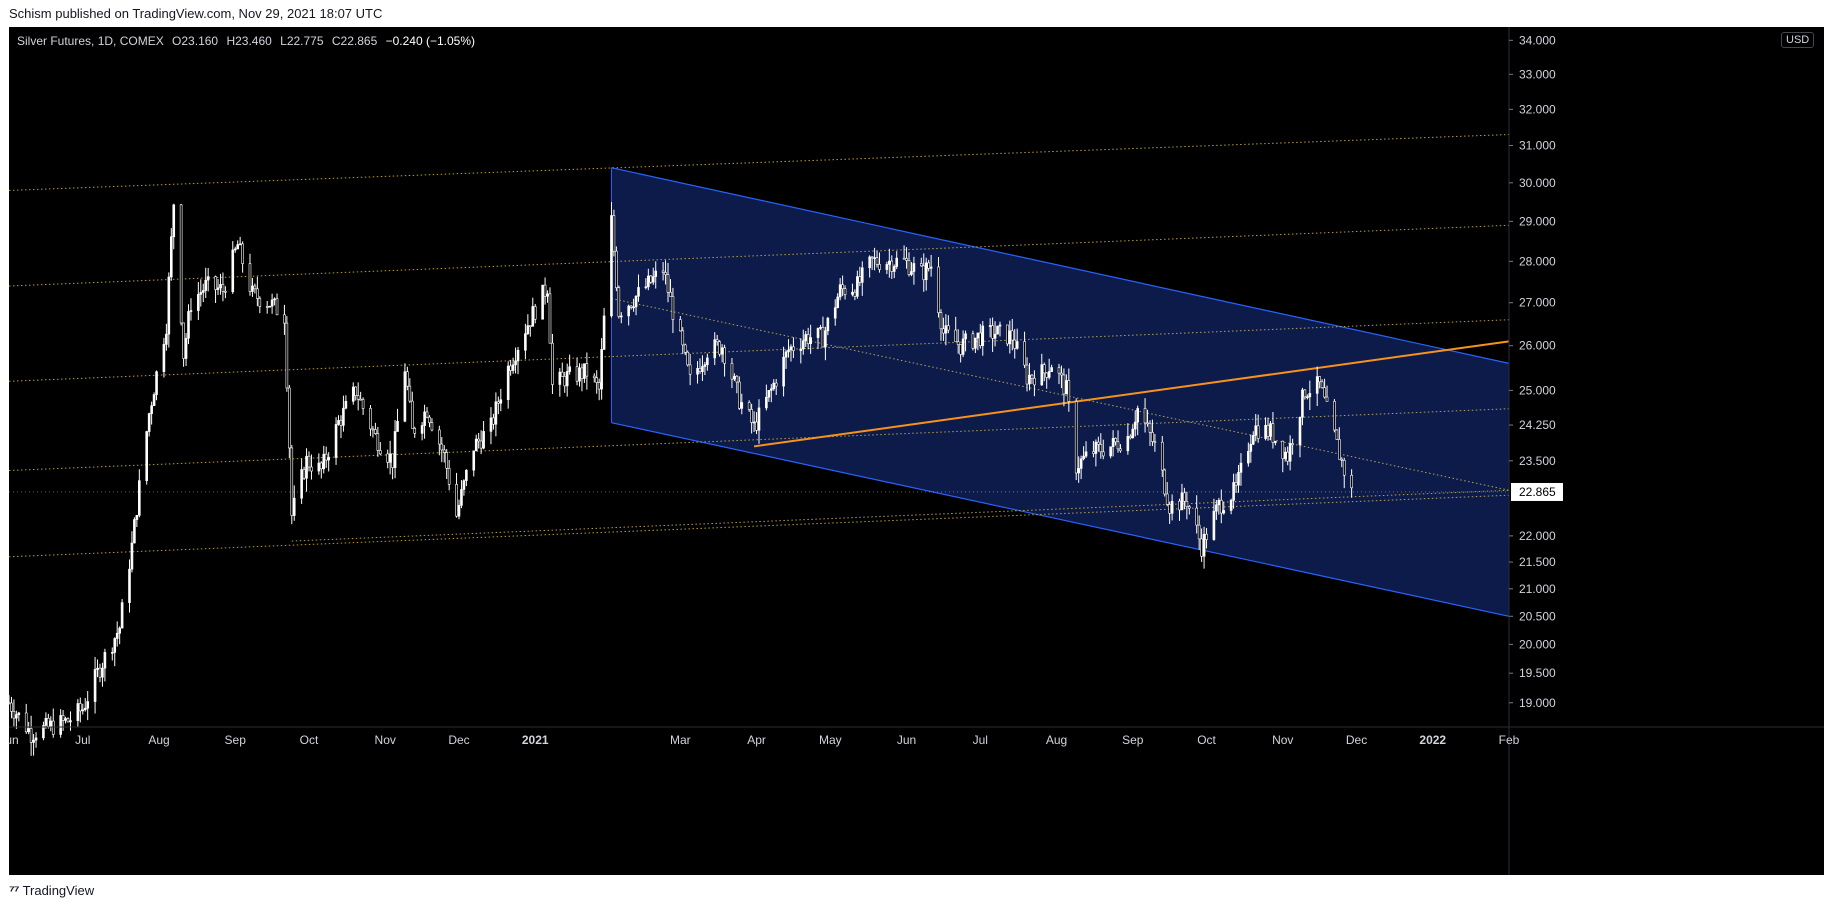 The height and width of the screenshot is (910, 1834). What do you see at coordinates (1432, 740) in the screenshot?
I see `x-tick-label: 2022` at bounding box center [1432, 740].